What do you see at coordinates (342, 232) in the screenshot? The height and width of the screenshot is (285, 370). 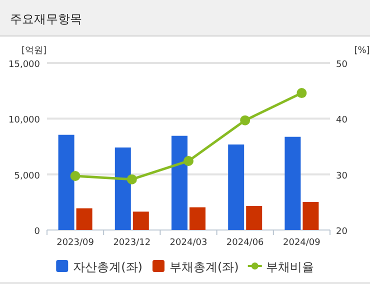 I see `y2-tick-label: 20` at bounding box center [342, 232].